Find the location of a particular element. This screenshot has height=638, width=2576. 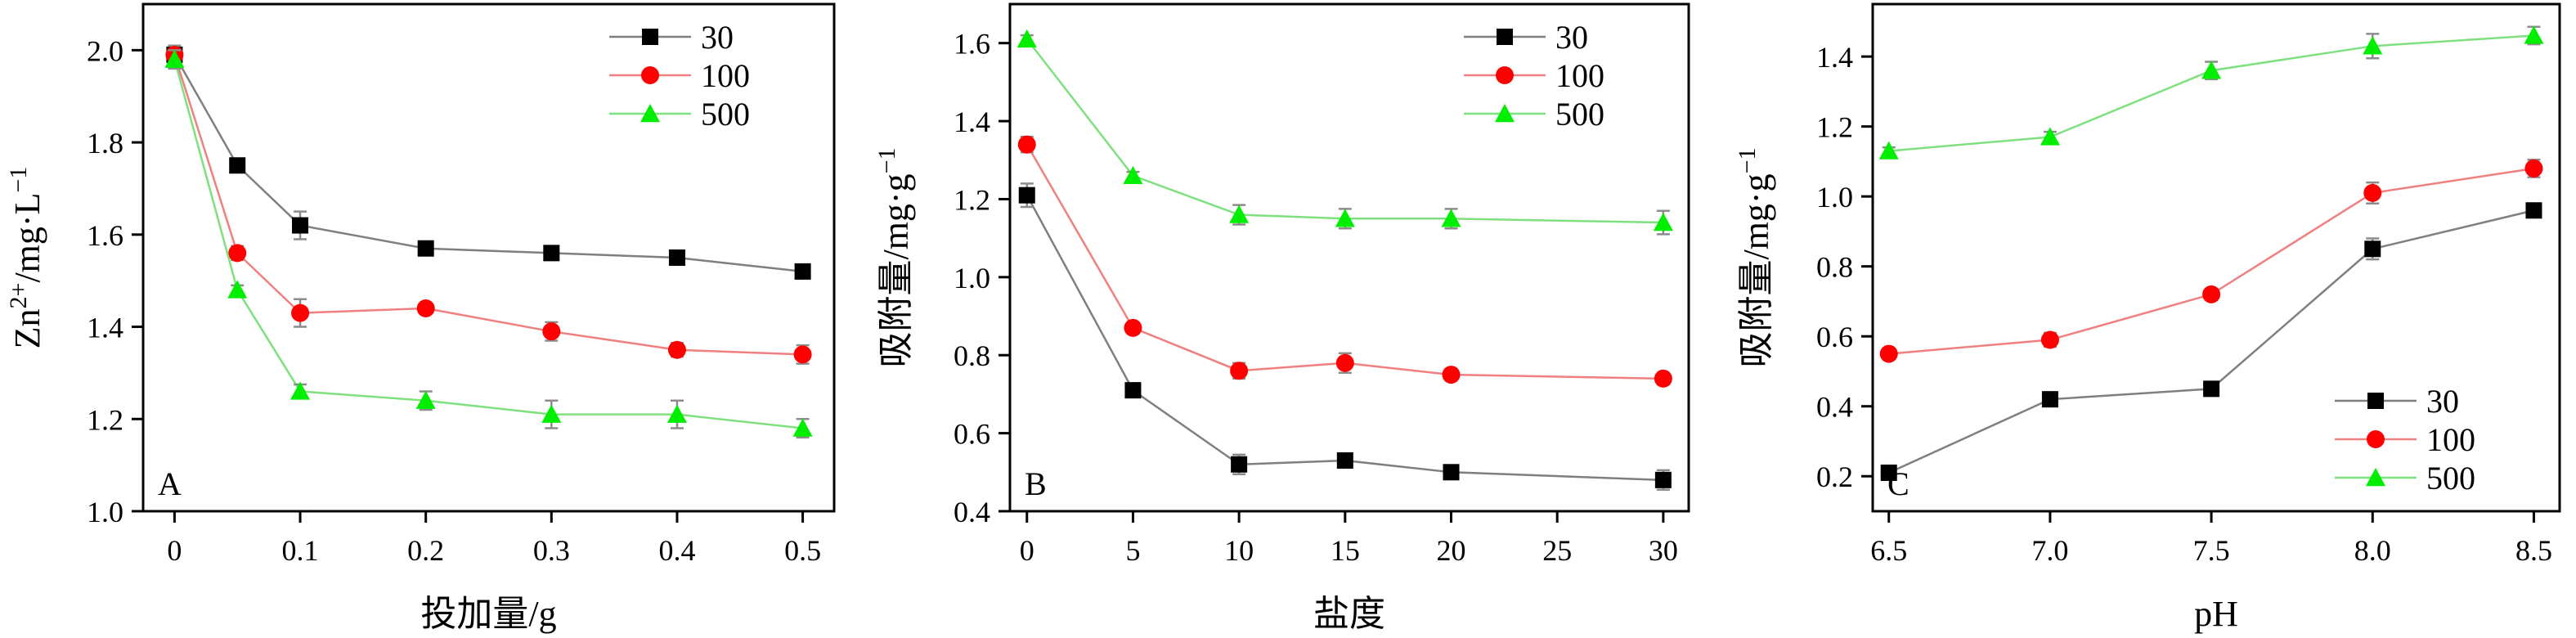

y-tick-label: 1.6 is located at coordinates (105, 235).